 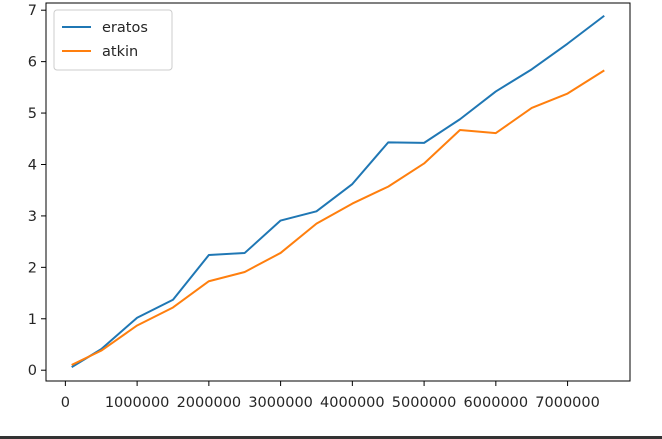 What do you see at coordinates (209, 403) in the screenshot?
I see `x-tick-label: 2000000` at bounding box center [209, 403].